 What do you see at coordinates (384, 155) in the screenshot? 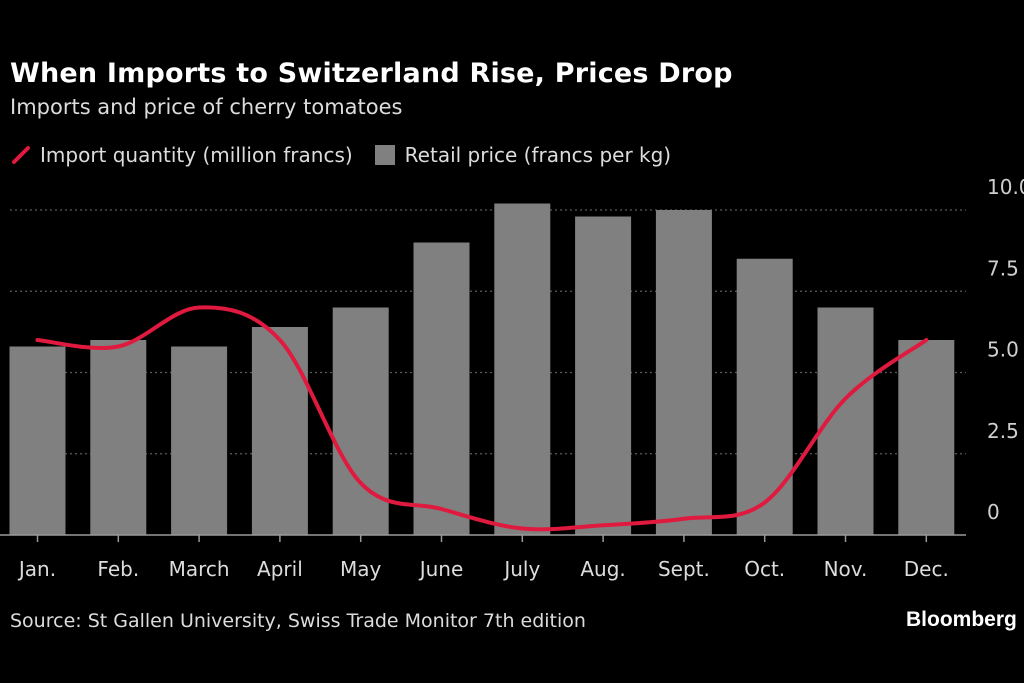
I see `legend-bar-icon` at bounding box center [384, 155].